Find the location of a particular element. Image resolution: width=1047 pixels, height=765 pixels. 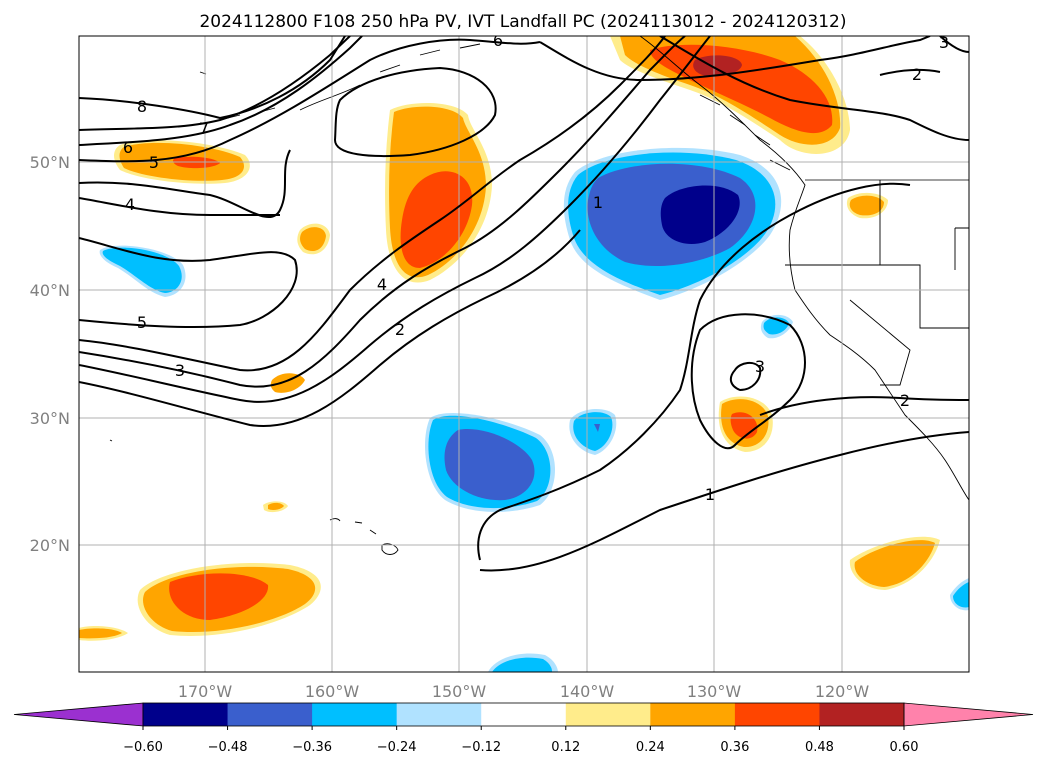

lat-tick-label: 50°N is located at coordinates (50, 162).